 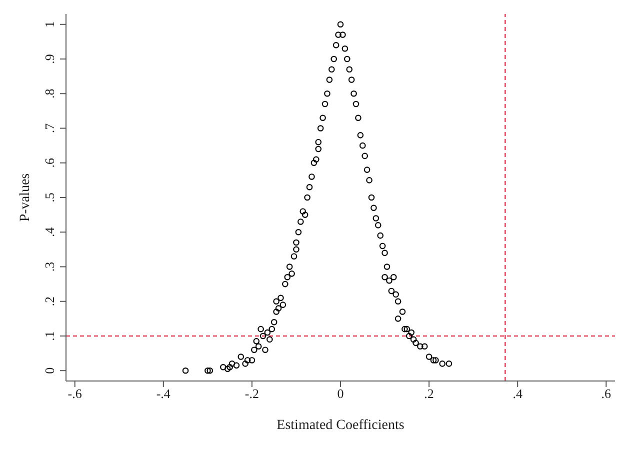 What do you see at coordinates (517, 394) in the screenshot?
I see `x-tick-label: .4` at bounding box center [517, 394].